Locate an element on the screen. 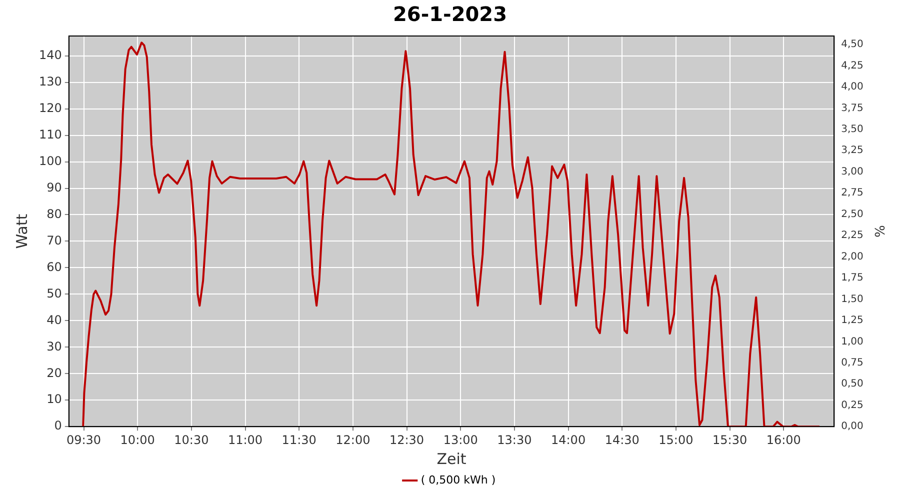 The width and height of the screenshot is (900, 500). y2-tick-label: 1,25 is located at coordinates (852, 320).